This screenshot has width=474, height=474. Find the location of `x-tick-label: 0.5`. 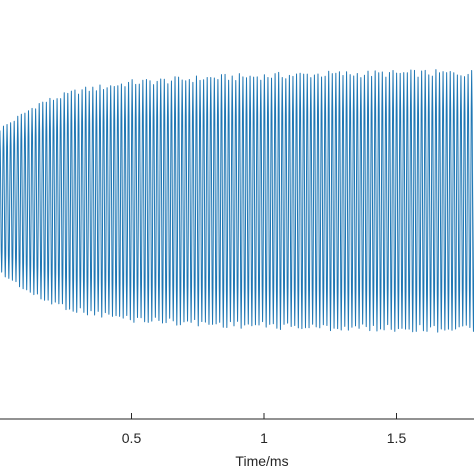

x-tick-label: 0.5 is located at coordinates (132, 438).